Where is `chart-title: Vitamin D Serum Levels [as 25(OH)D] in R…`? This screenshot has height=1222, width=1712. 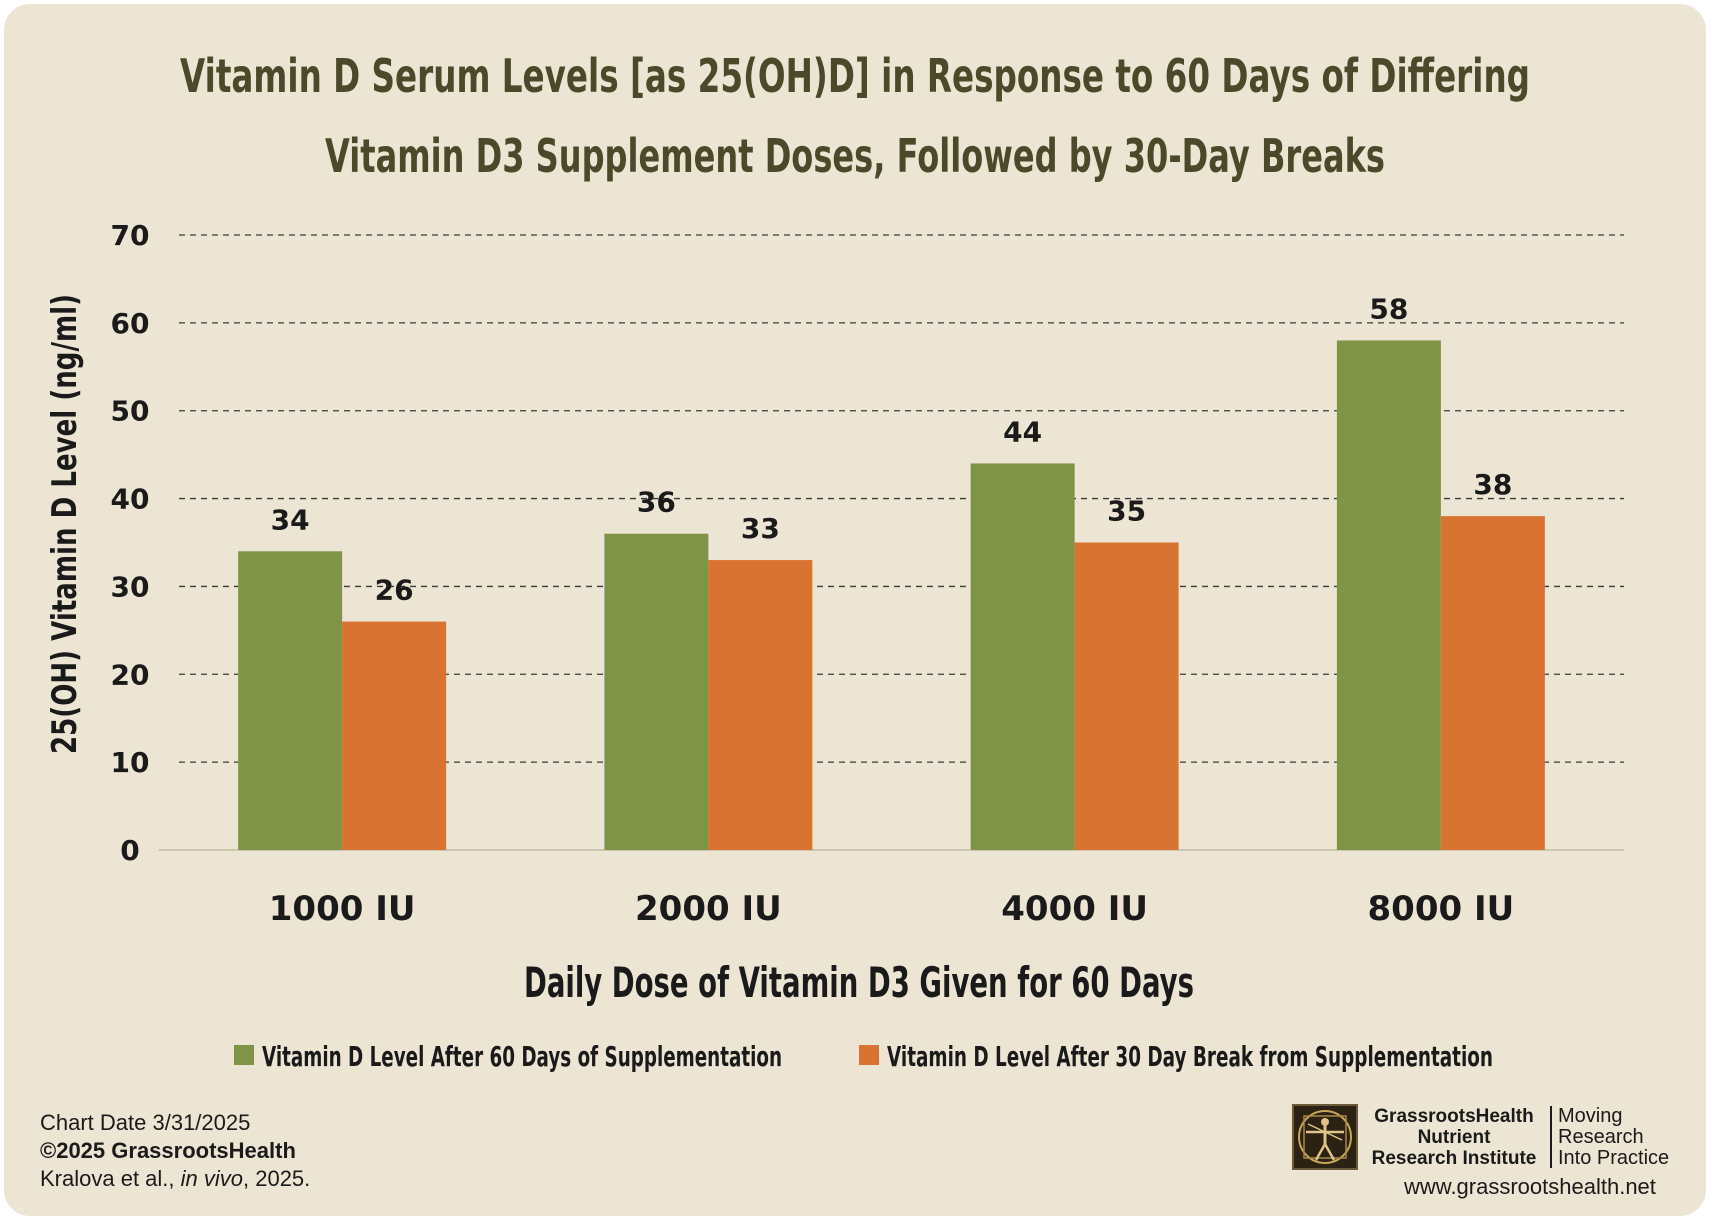 chart-title: Vitamin D Serum Levels [as 25(OH)D] in R… is located at coordinates (855, 116).